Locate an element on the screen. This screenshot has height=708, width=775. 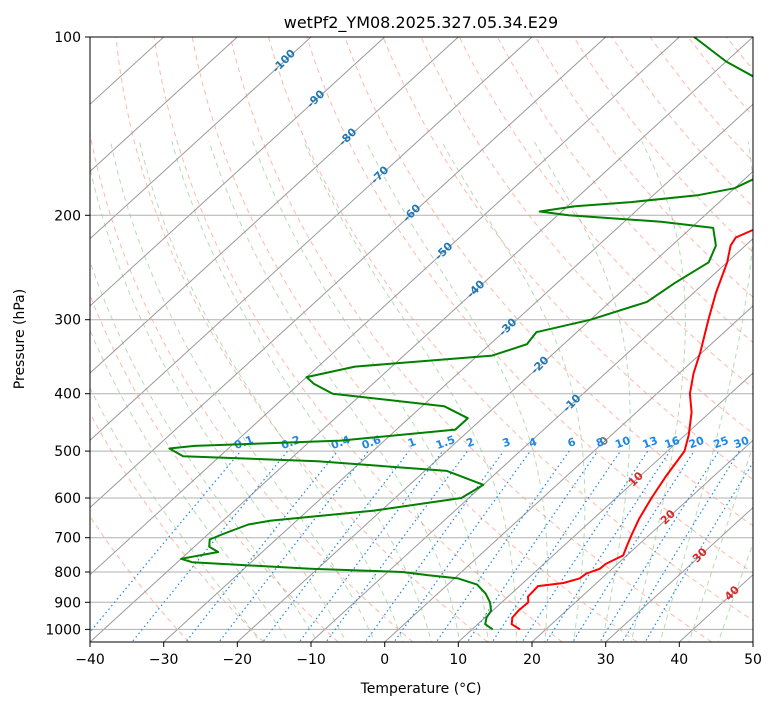
y-tick-label: 200 is located at coordinates (67, 216).